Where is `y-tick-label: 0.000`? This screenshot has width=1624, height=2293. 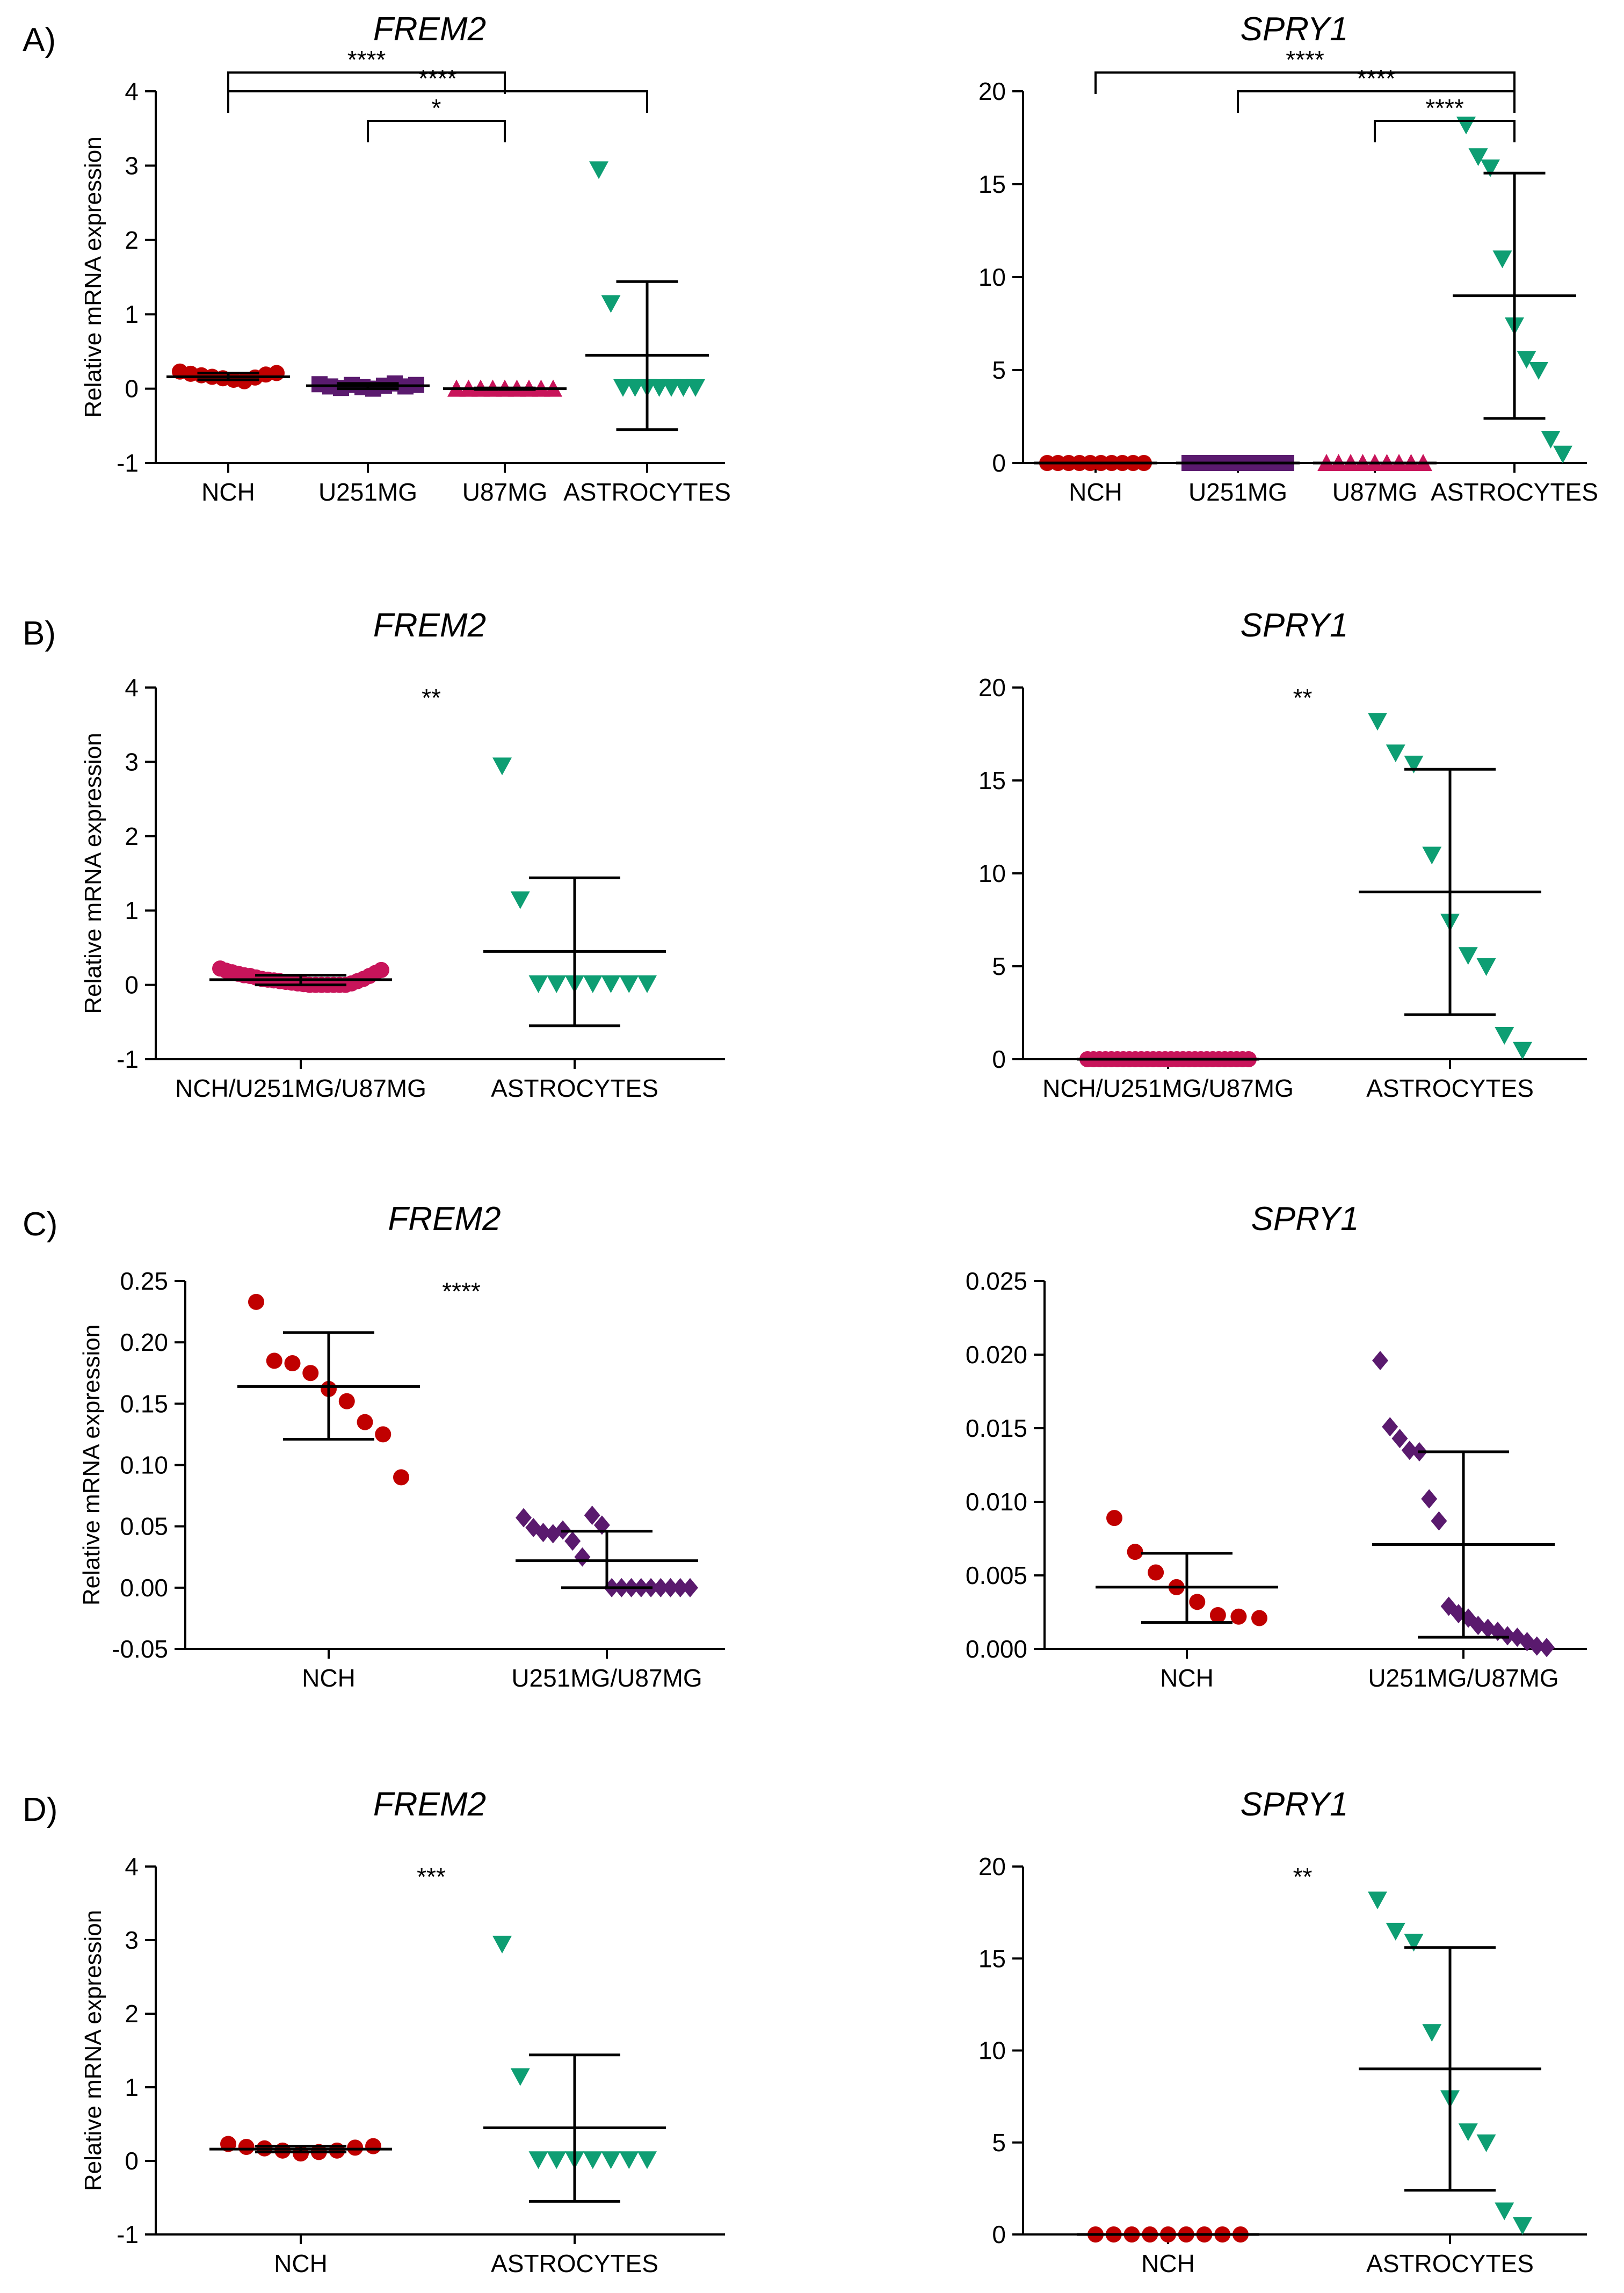
y-tick-label: 0.000 is located at coordinates (996, 1649).